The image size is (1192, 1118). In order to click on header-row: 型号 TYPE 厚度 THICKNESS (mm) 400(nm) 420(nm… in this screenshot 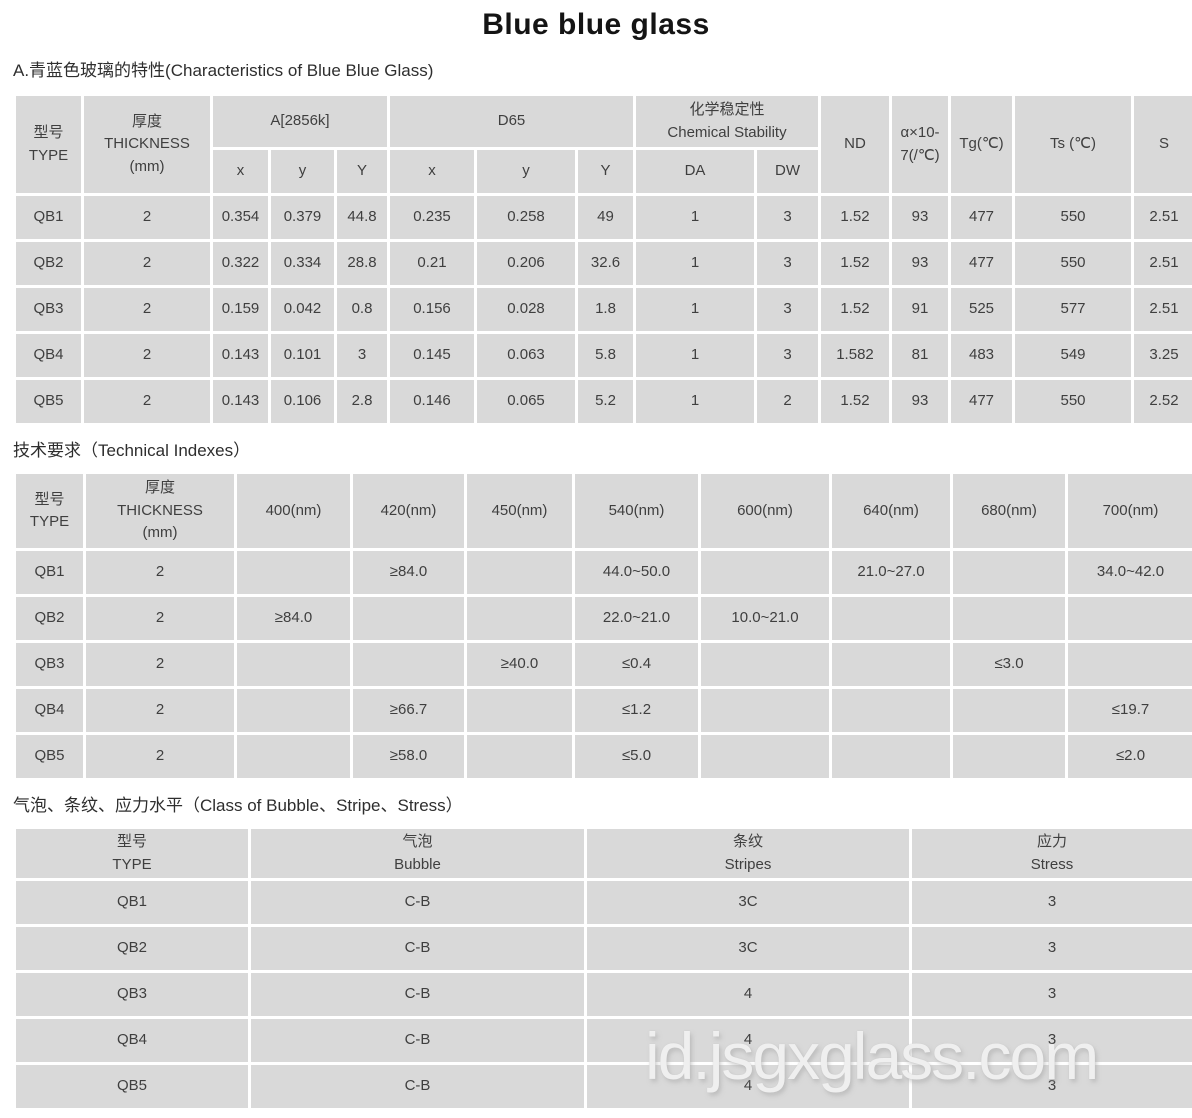, I will do `click(604, 511)`.